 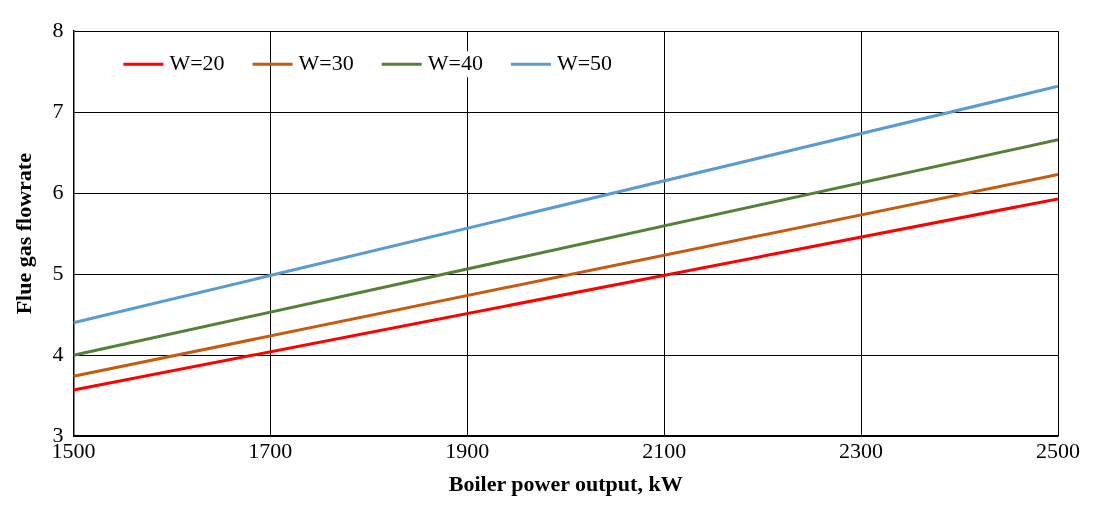 What do you see at coordinates (584, 62) in the screenshot?
I see `legend-label: W=50` at bounding box center [584, 62].